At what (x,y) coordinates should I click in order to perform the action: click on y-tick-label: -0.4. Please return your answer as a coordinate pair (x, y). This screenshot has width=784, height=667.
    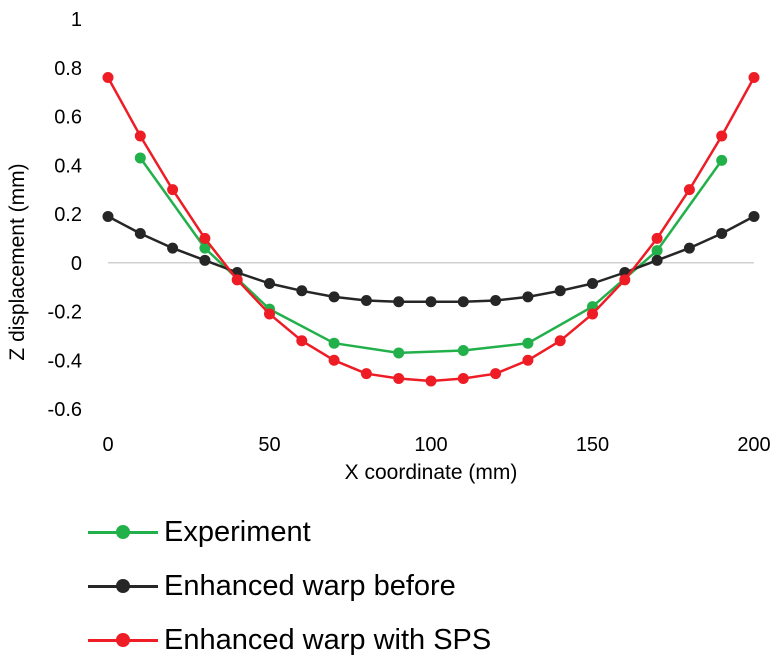
    Looking at the image, I should click on (65, 361).